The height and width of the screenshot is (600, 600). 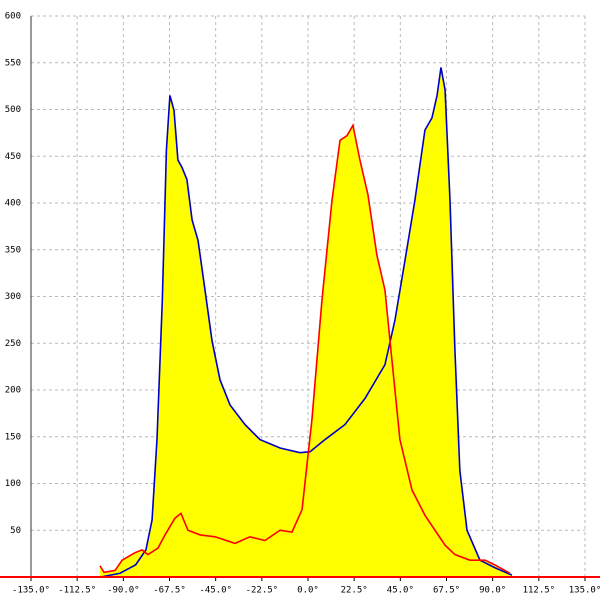 What do you see at coordinates (77, 591) in the screenshot?
I see `x-tick-label: -112.5°` at bounding box center [77, 591].